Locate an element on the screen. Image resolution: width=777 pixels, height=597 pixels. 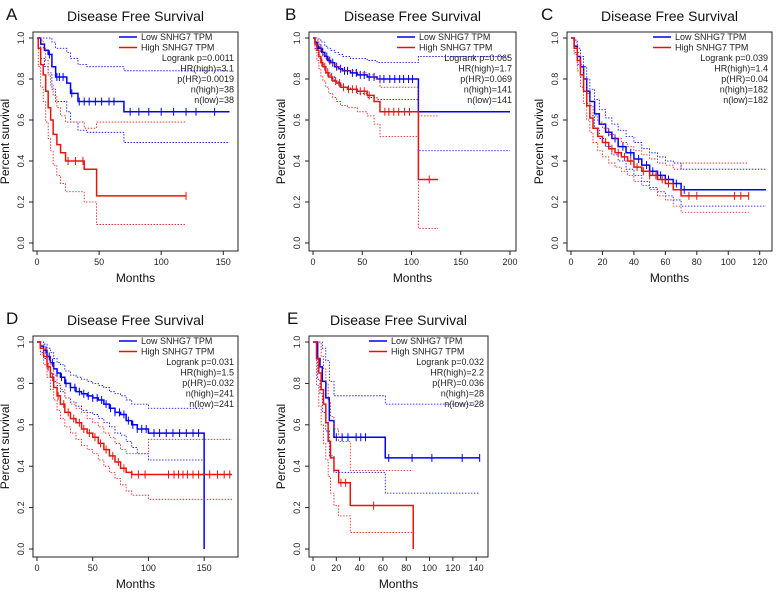
legend-stat: p(HR)=0.04 is located at coordinates (744, 79).